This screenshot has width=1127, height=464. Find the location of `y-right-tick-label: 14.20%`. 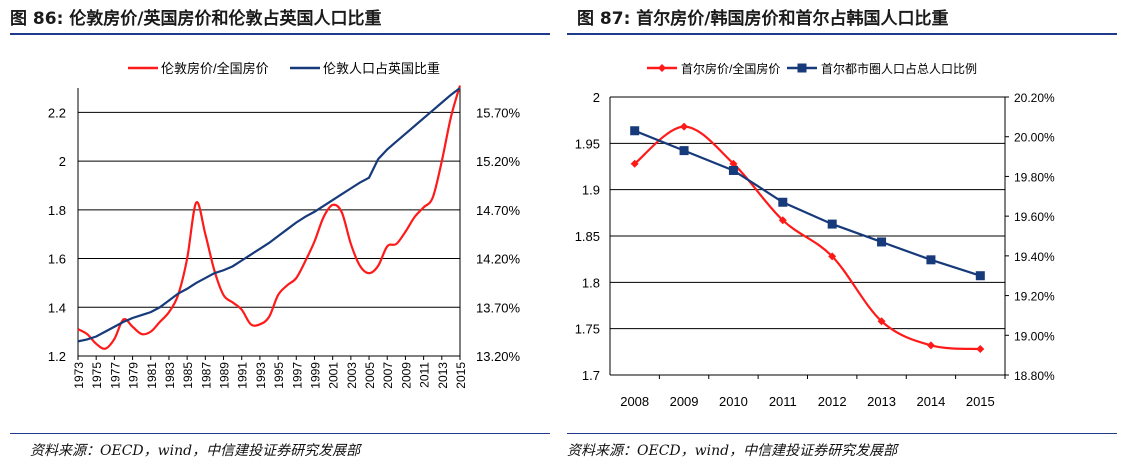

y-right-tick-label: 14.20% is located at coordinates (498, 259).